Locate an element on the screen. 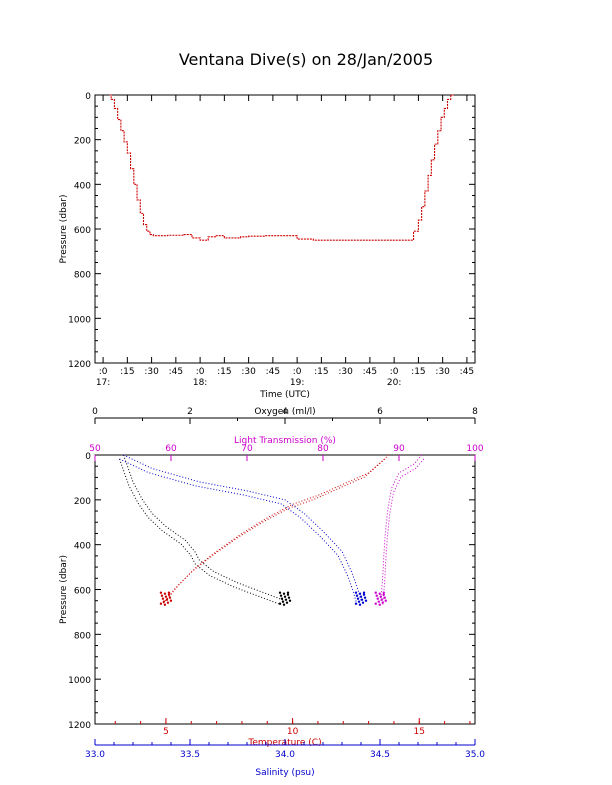 The height and width of the screenshot is (785, 612). x-tick-label-1: 70 is located at coordinates (247, 449).